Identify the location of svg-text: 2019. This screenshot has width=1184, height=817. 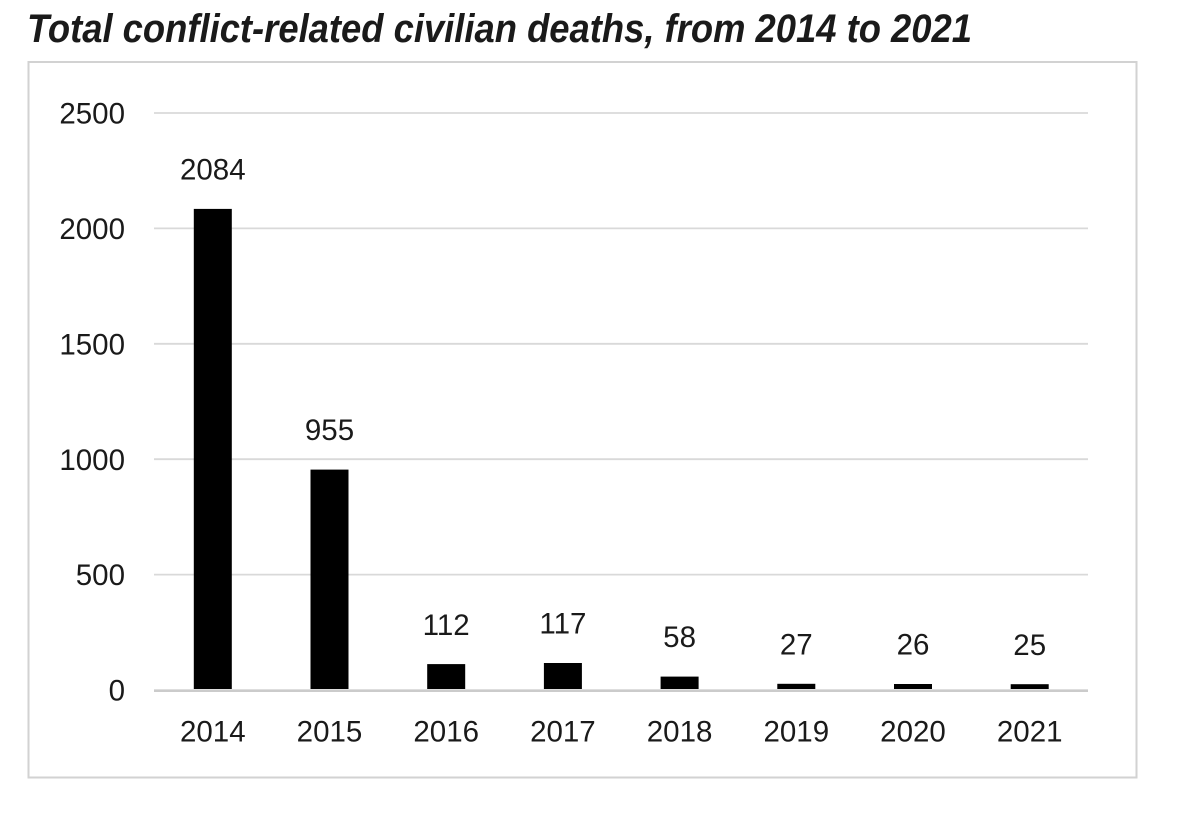
(796, 732).